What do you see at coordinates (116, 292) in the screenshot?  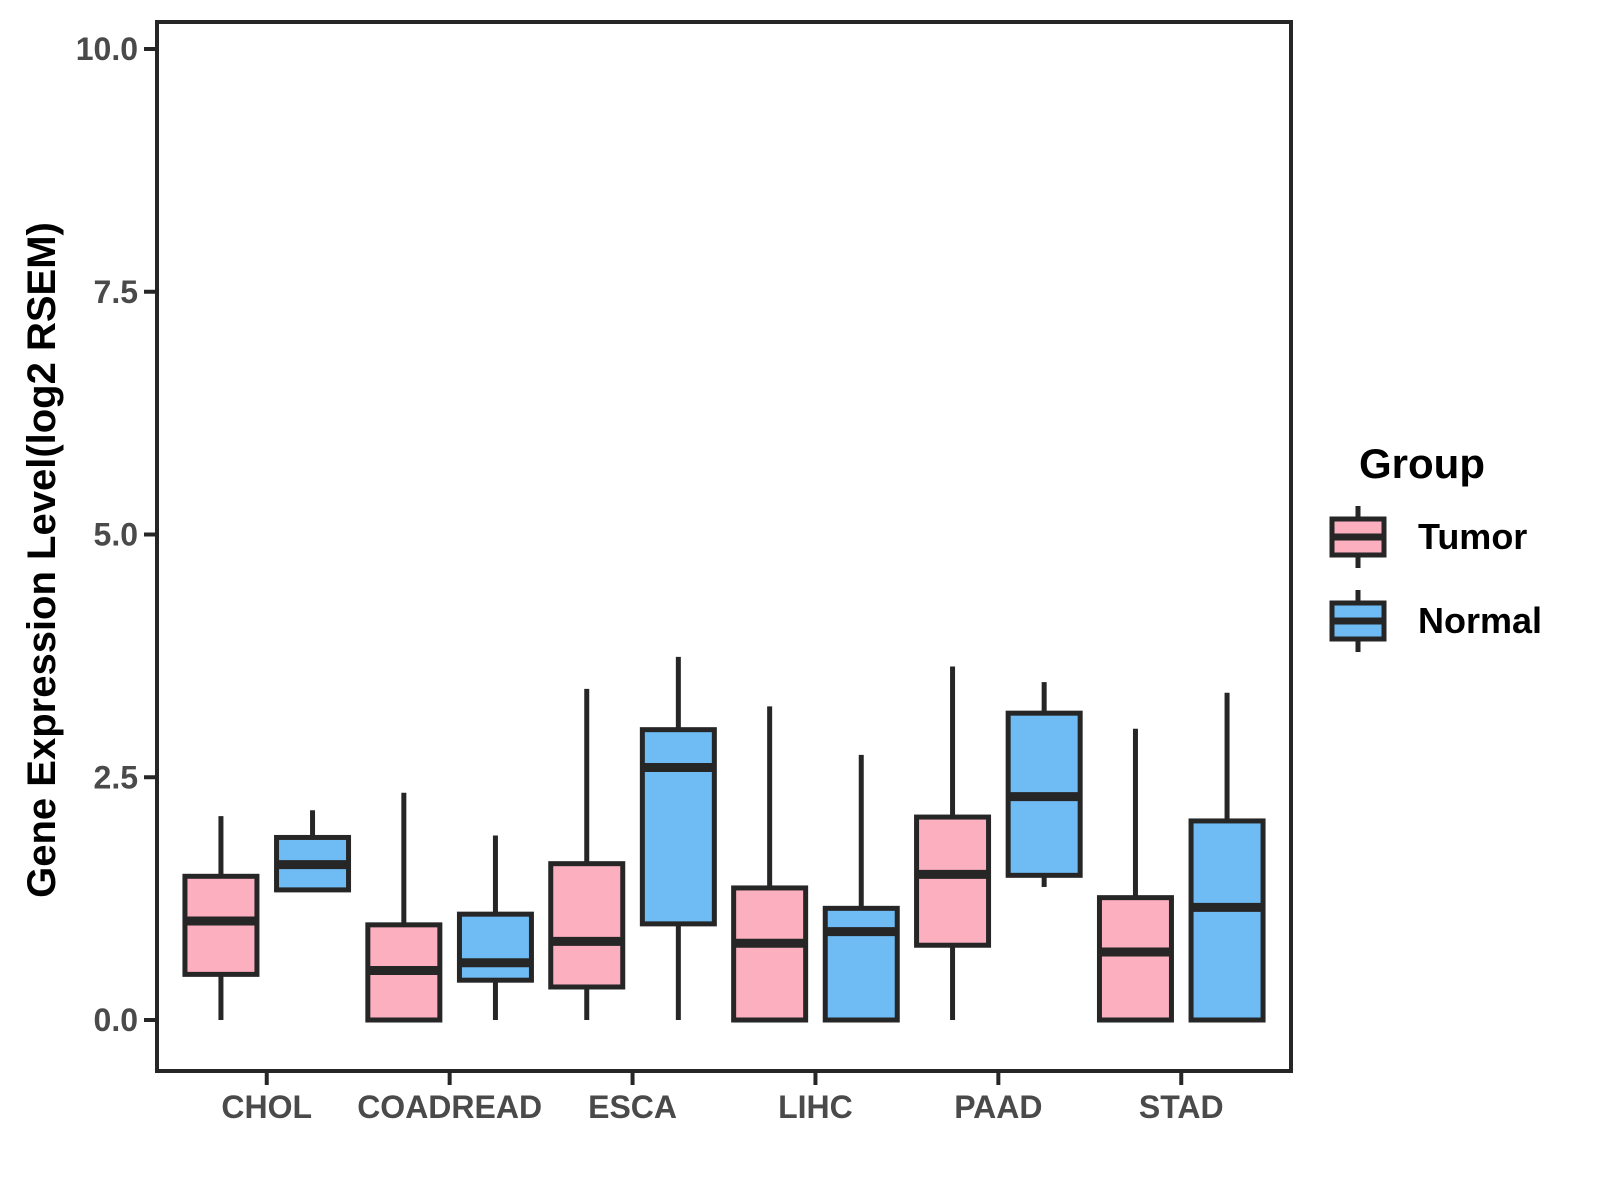 I see `y-tick-label: 7.5` at bounding box center [116, 292].